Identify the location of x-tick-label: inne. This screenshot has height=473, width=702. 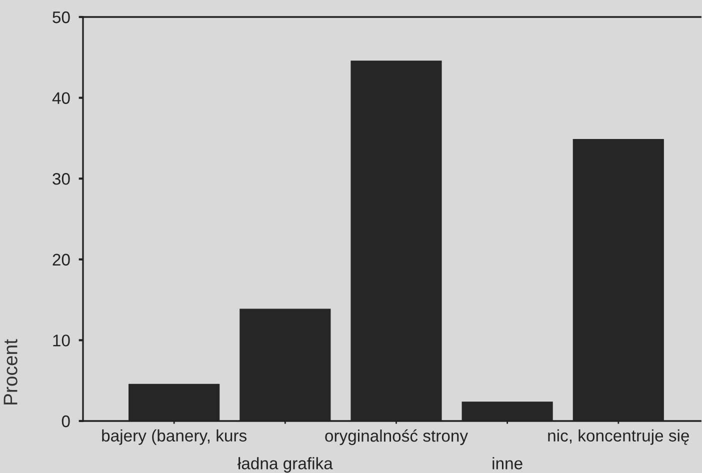
(507, 463).